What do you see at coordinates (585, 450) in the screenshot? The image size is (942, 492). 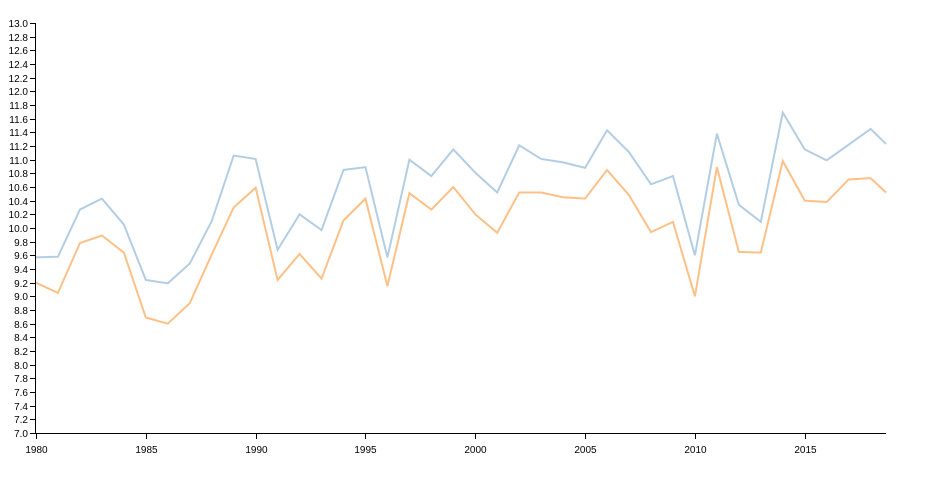 I see `x-tick-label: 2005` at bounding box center [585, 450].